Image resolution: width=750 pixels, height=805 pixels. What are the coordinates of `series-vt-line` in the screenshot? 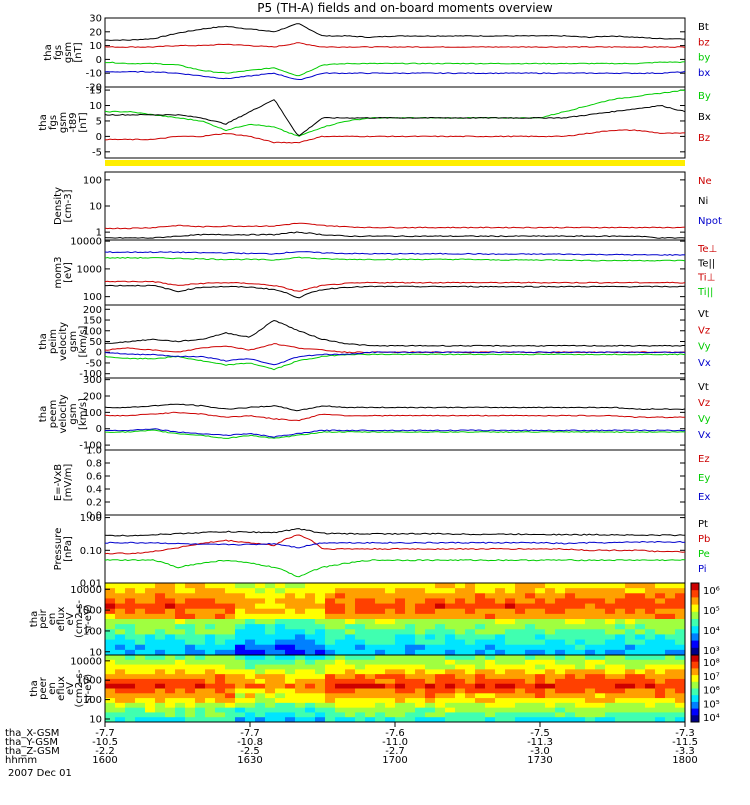 It's located at (395, 407).